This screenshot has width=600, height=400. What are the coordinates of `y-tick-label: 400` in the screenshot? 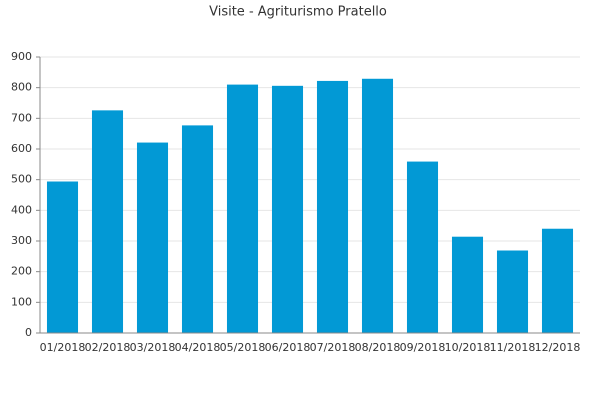 It's located at (21, 209).